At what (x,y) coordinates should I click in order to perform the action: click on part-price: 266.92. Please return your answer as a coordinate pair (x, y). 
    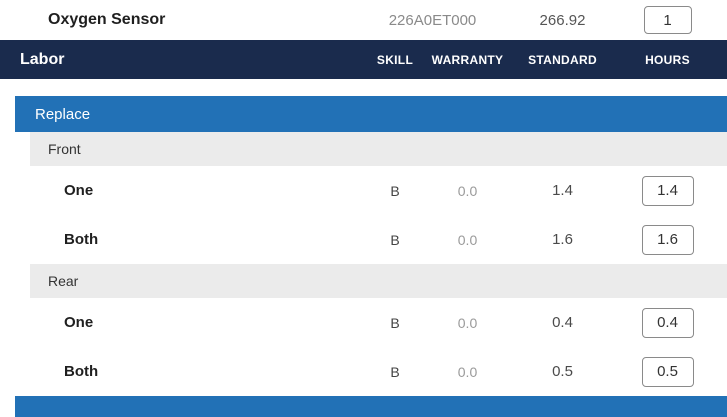
    Looking at the image, I should click on (562, 20).